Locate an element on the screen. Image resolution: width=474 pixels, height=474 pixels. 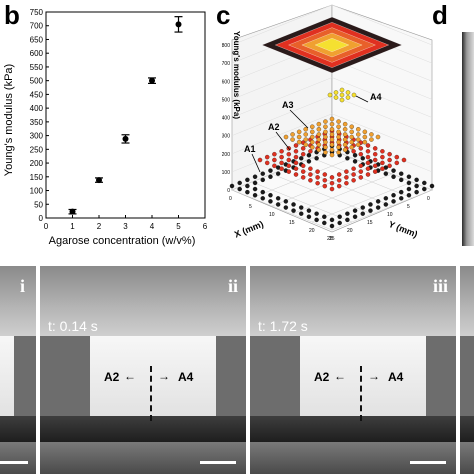
layer-label-a1: A1 is located at coordinates (250, 149).